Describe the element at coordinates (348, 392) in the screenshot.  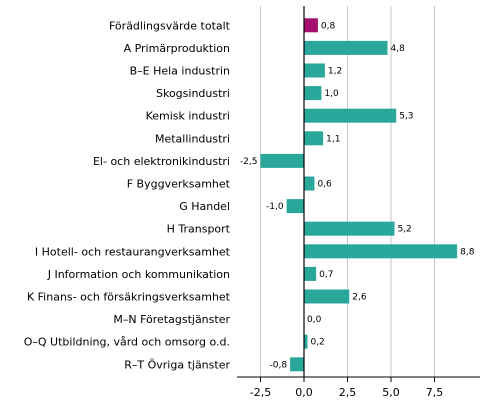
I see `x-tick-label: 2,5` at that location.